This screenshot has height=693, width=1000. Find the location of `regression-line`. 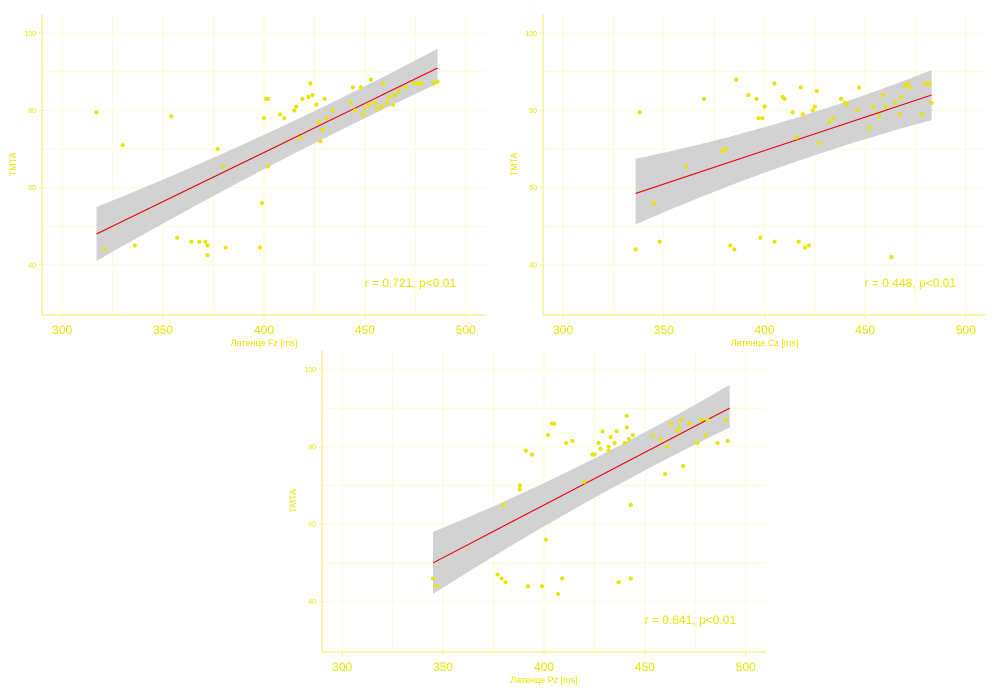

regression-line is located at coordinates (267, 151).